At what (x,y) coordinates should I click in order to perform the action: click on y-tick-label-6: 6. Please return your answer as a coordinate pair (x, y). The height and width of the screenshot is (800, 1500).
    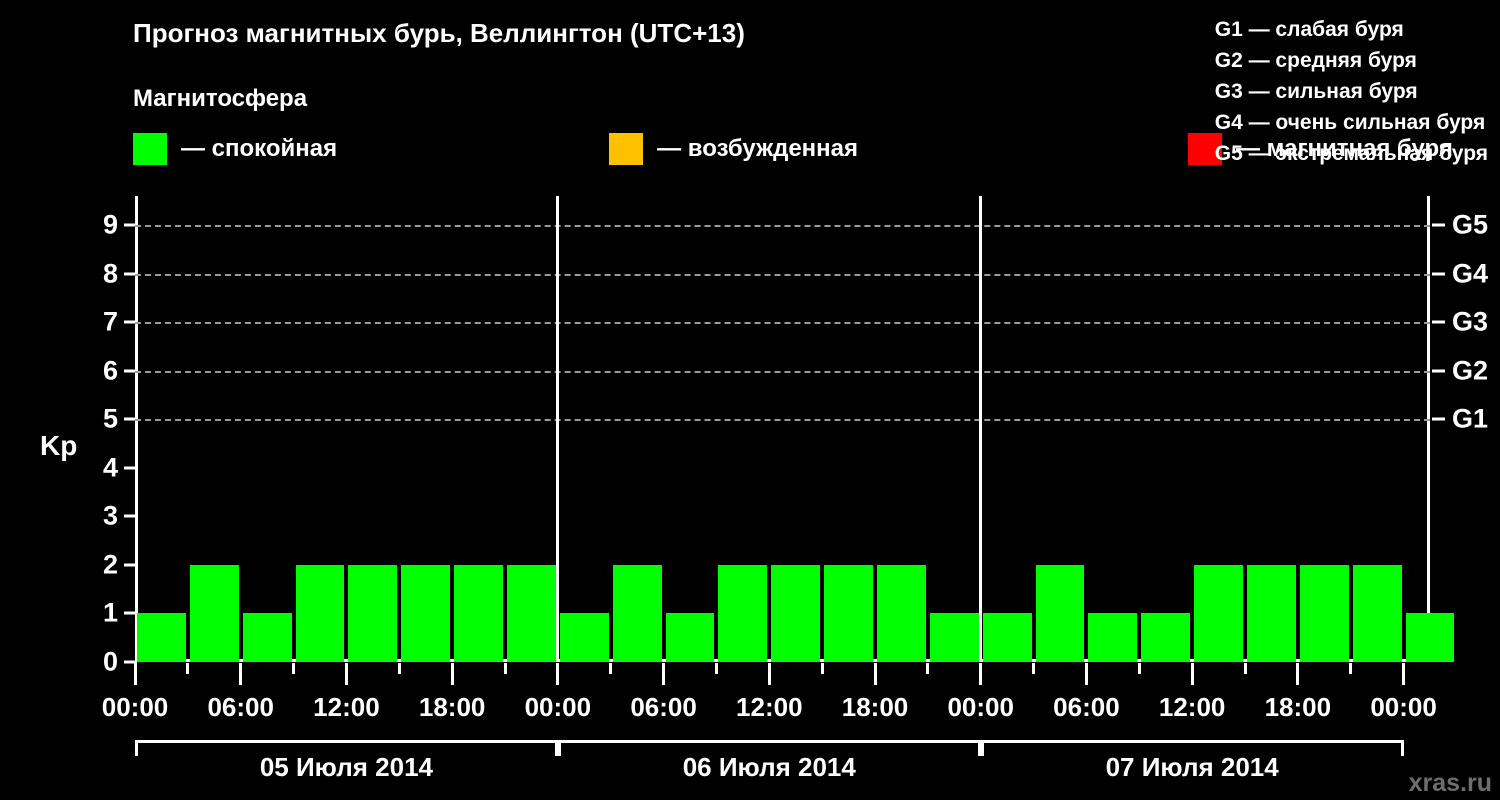
    Looking at the image, I should click on (110, 370).